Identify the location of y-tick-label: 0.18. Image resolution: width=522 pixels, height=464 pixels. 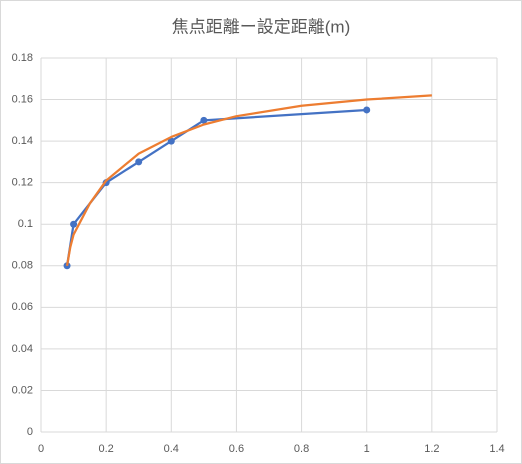
(22, 58).